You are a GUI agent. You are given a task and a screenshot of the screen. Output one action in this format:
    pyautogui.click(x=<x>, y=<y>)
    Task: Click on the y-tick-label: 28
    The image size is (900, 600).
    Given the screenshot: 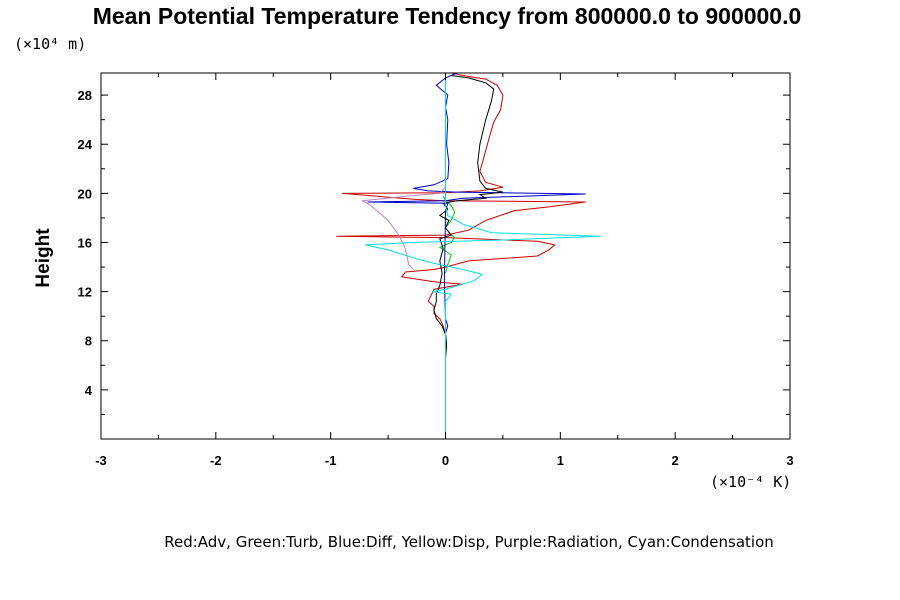 What is the action you would take?
    pyautogui.click(x=85, y=95)
    